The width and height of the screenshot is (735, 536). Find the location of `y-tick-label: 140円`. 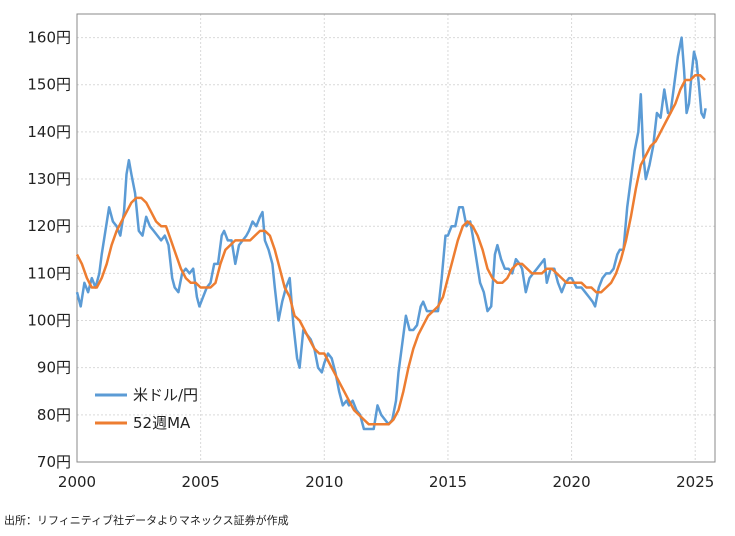

y-tick-label: 140円 is located at coordinates (49, 132).